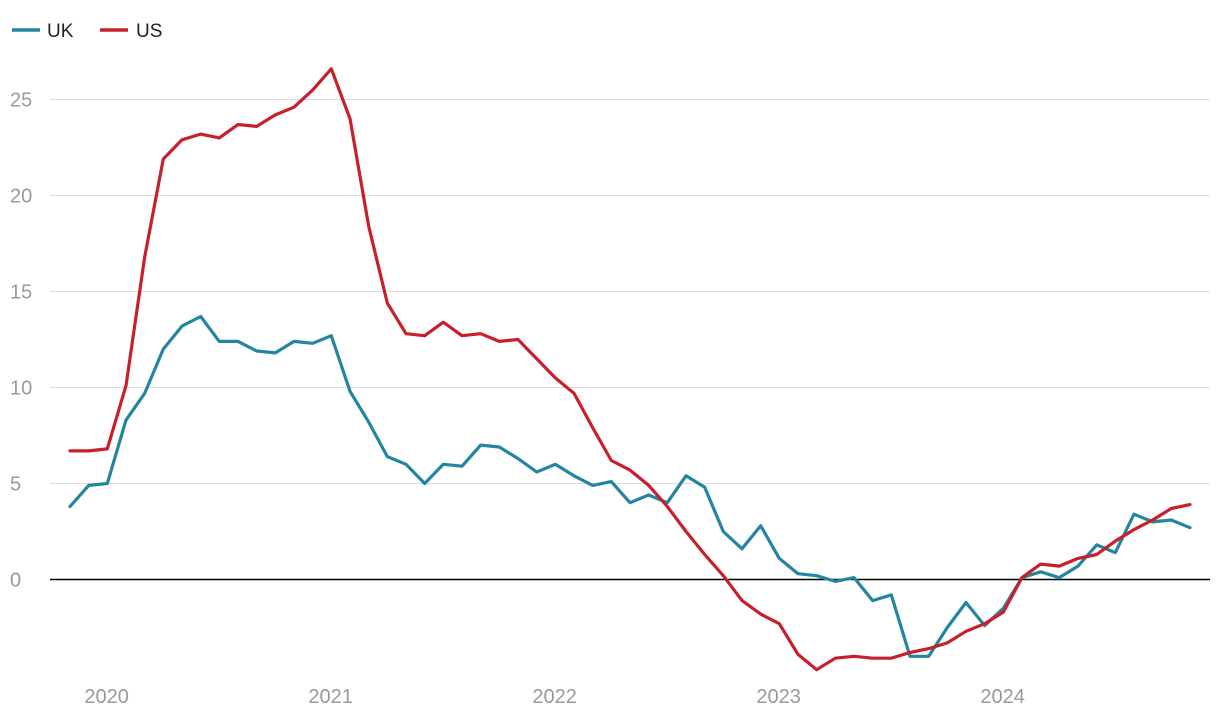  What do you see at coordinates (330, 697) in the screenshot?
I see `x-tick-label-2021: 2021` at bounding box center [330, 697].